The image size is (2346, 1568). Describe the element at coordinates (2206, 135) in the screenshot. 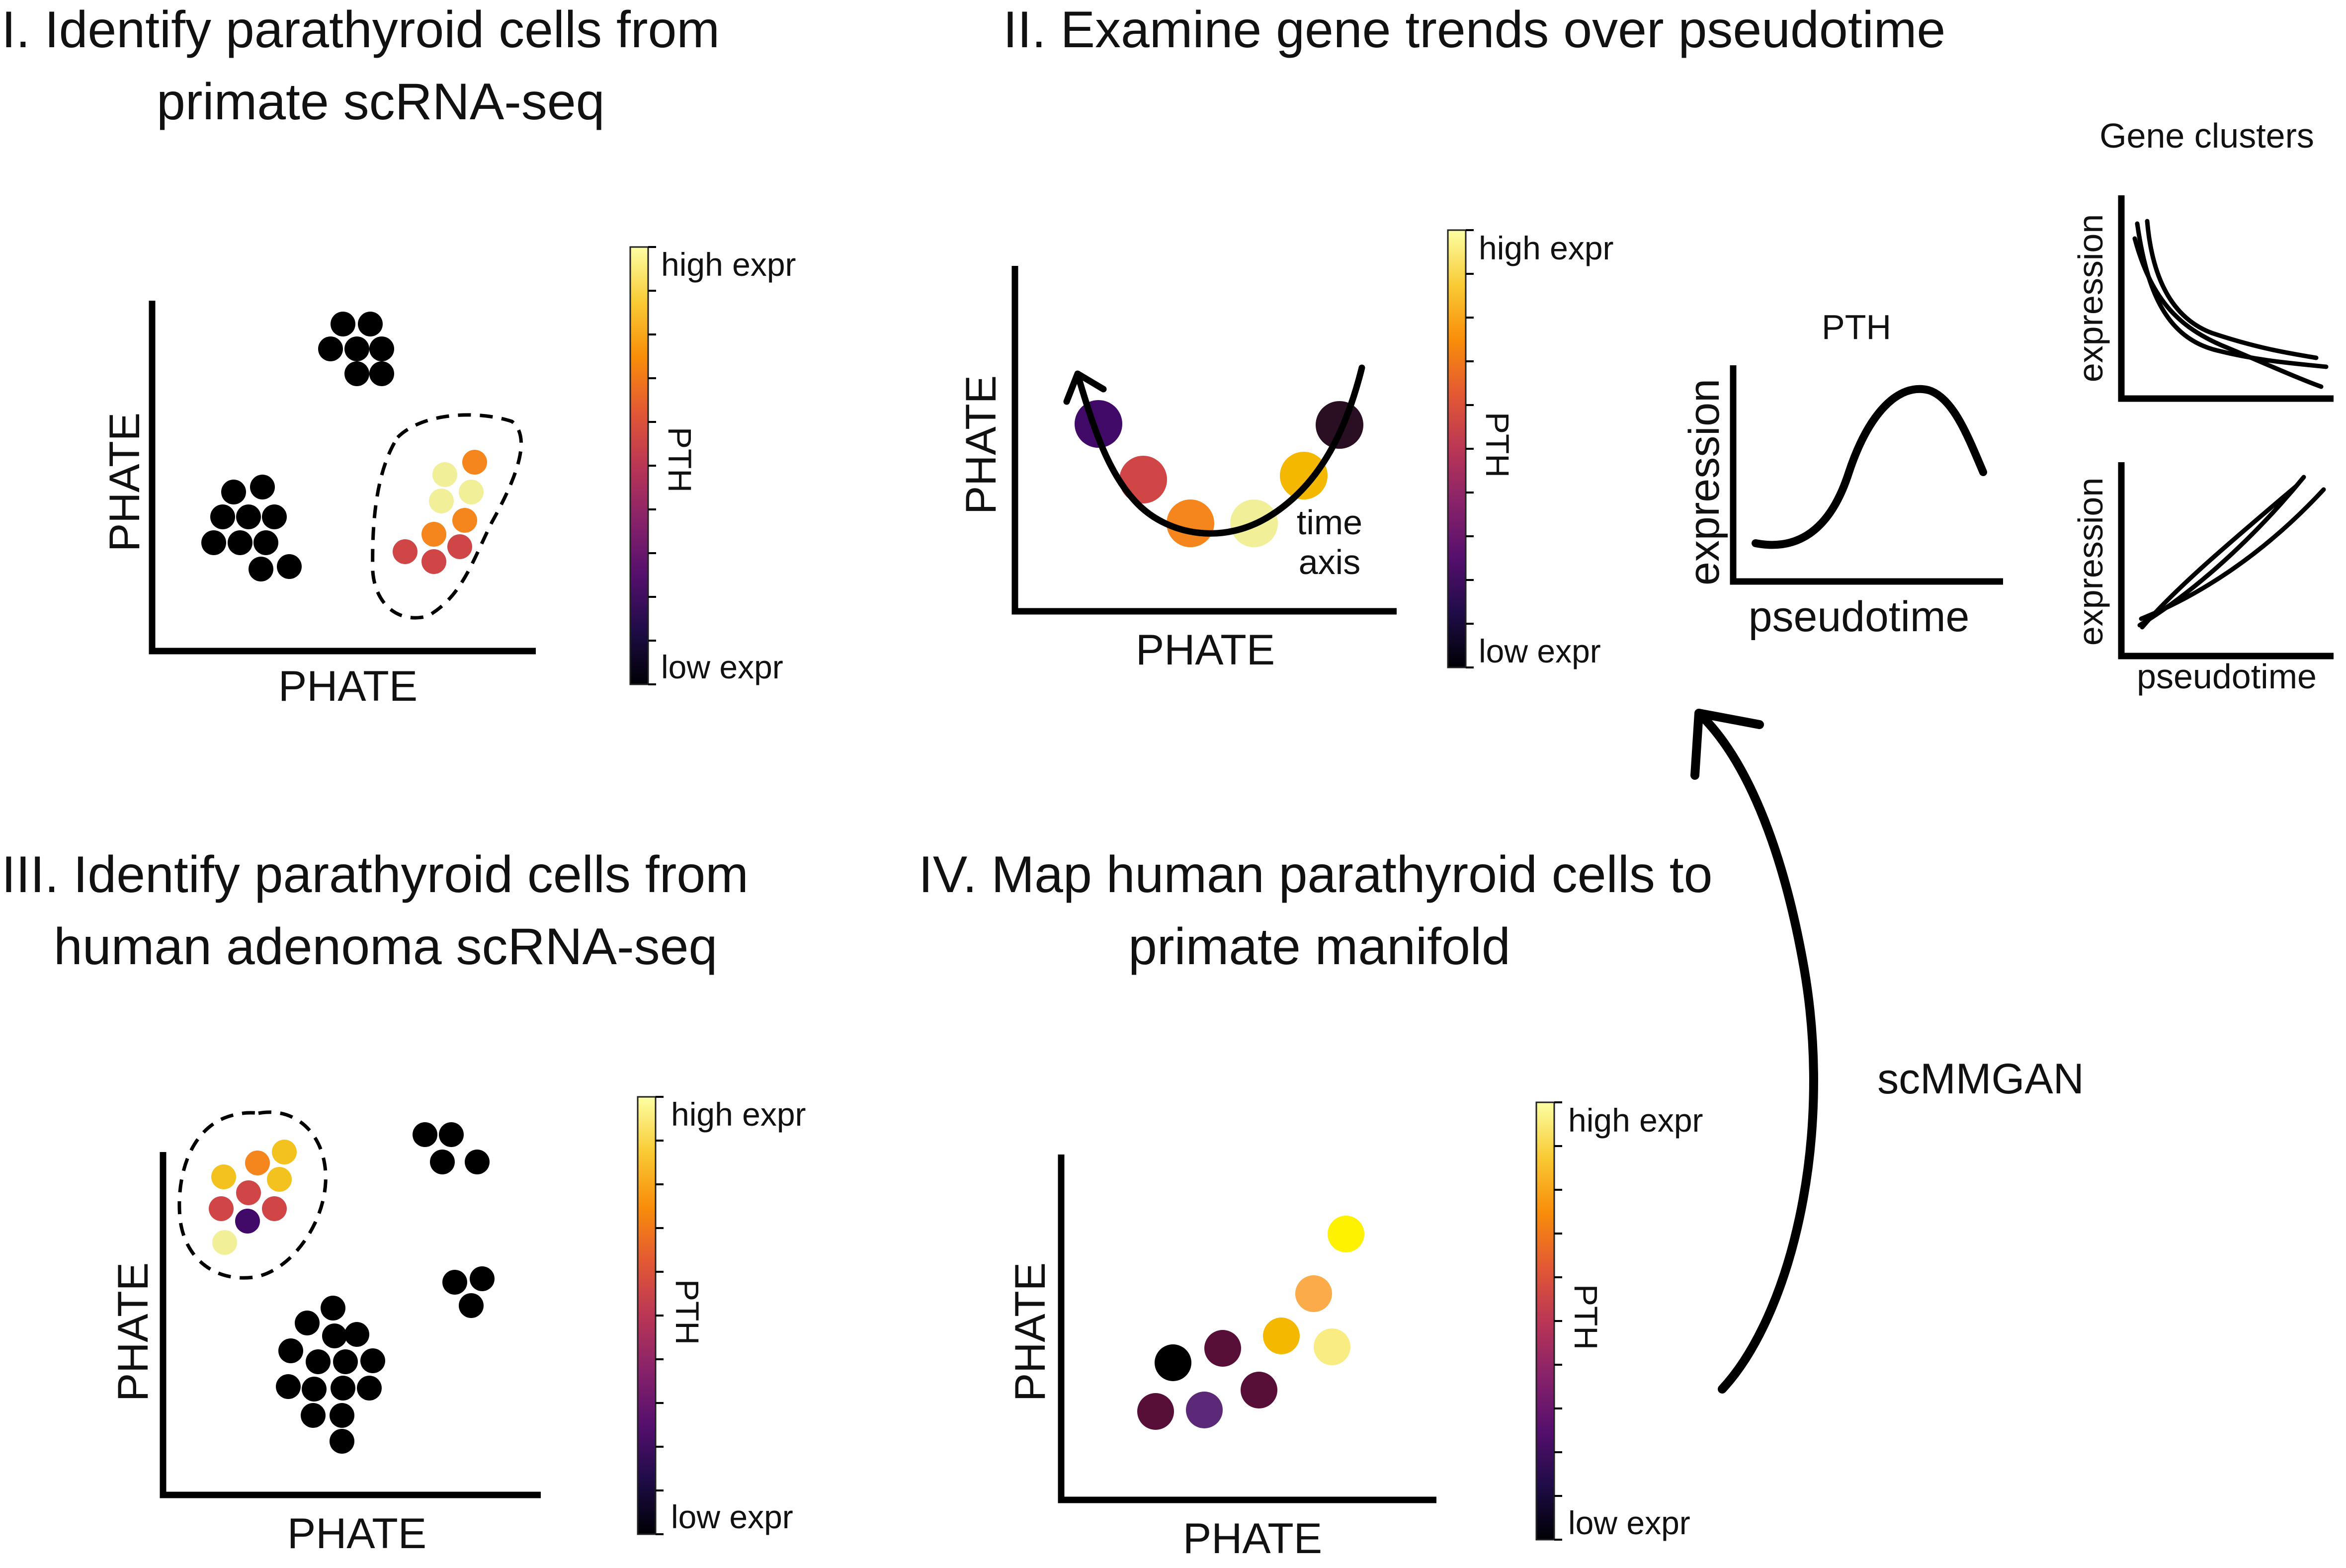

I see `gene-clusters-title: Gene clusters` at that location.